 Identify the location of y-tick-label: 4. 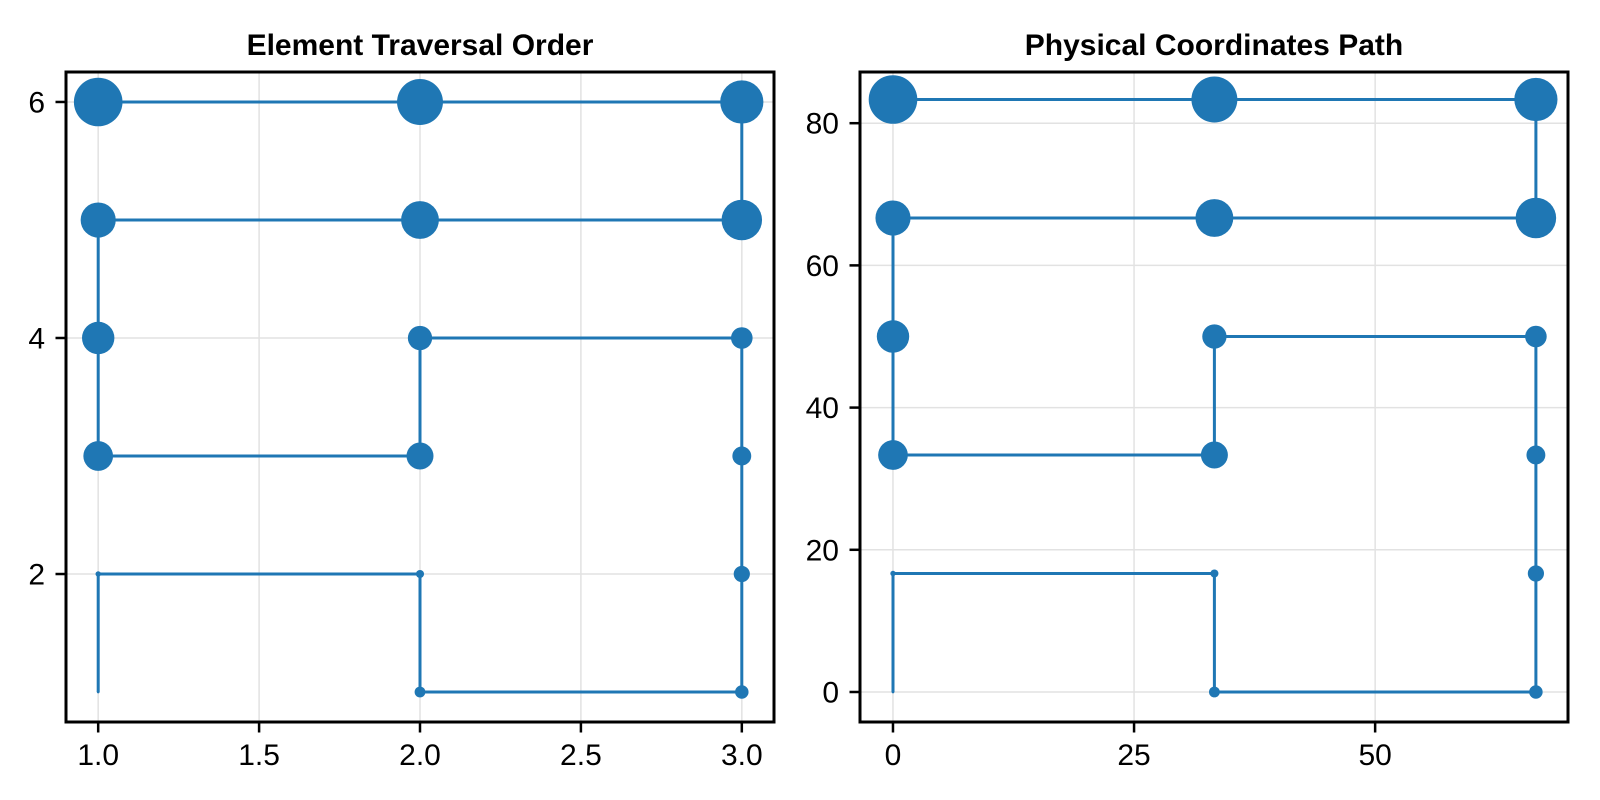
(36, 338).